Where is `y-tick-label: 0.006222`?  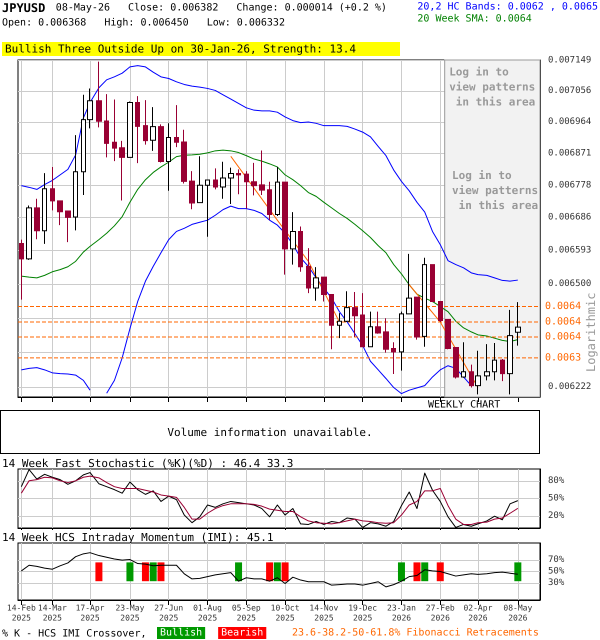 y-tick-label: 0.006222 is located at coordinates (570, 387).